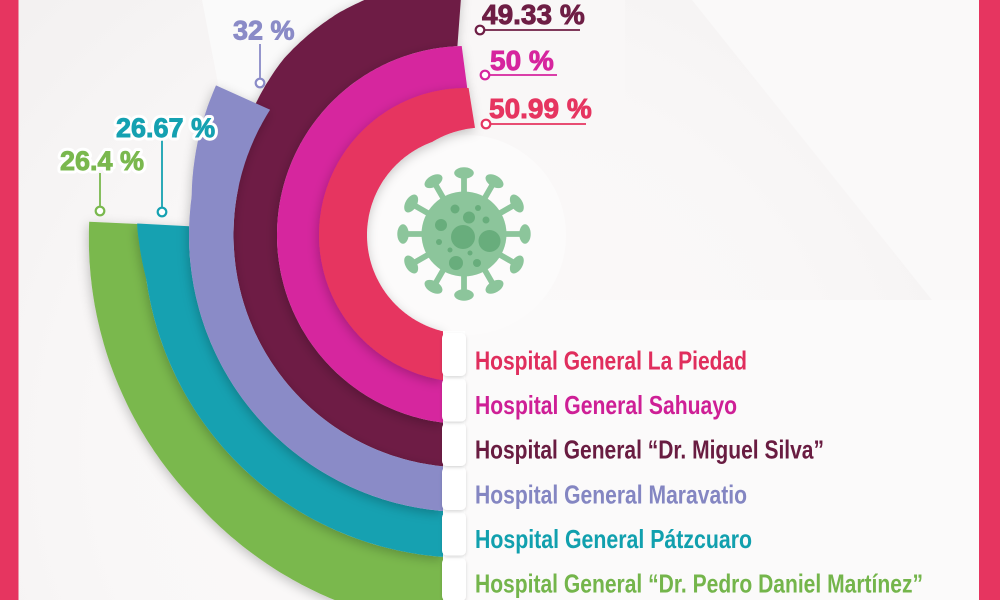  I want to click on svg-text: Hospital General Sahuayo, so click(606, 405).